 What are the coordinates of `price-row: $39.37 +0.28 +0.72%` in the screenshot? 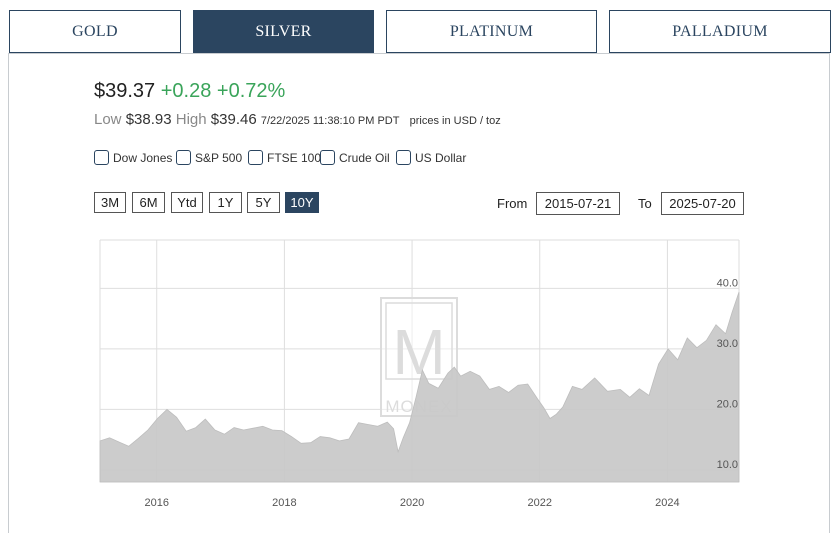 It's located at (189, 91).